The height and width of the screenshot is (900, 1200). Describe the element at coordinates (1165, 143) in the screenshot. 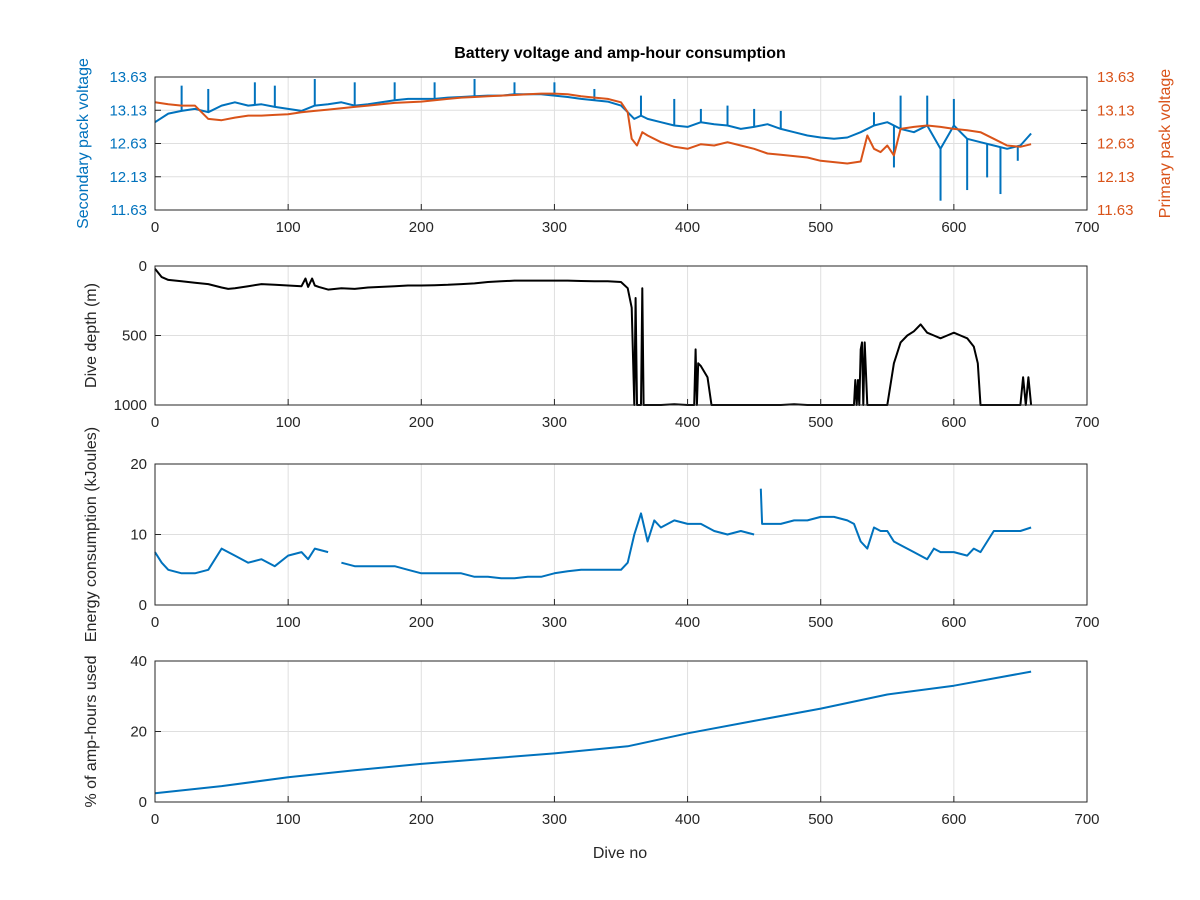

I see `y-axis-label-right: Primary pack voltage` at that location.